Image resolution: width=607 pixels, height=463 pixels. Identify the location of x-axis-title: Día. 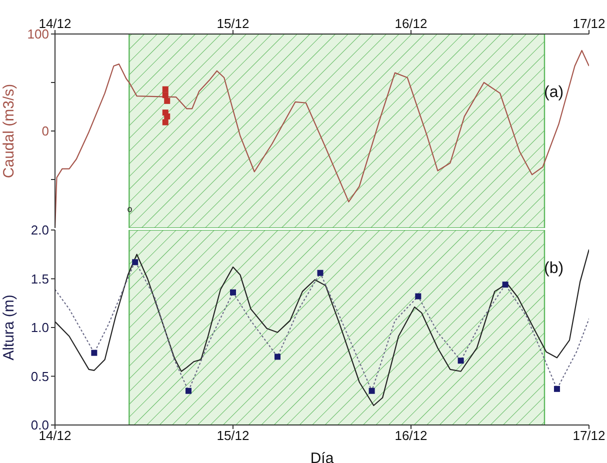
(322, 456).